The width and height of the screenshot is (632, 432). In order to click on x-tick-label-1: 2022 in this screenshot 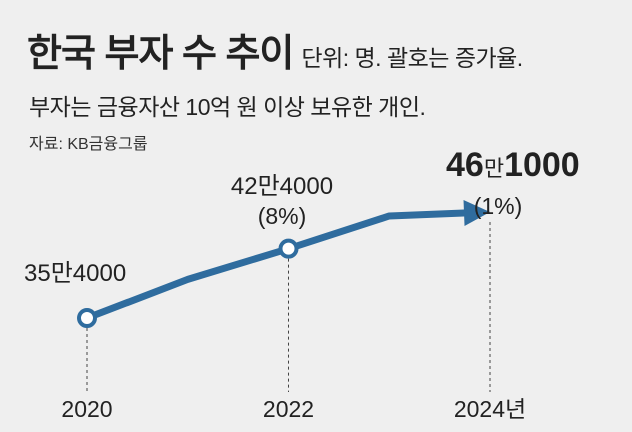, I will do `click(288, 409)`.